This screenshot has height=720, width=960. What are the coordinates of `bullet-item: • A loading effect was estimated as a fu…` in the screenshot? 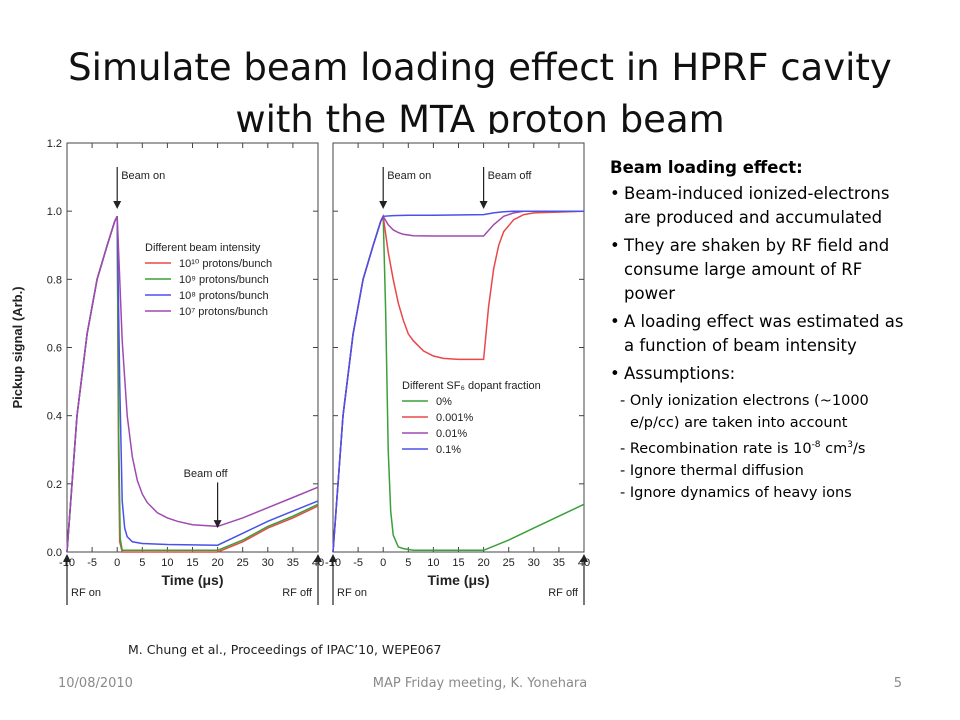 It's located at (785, 334).